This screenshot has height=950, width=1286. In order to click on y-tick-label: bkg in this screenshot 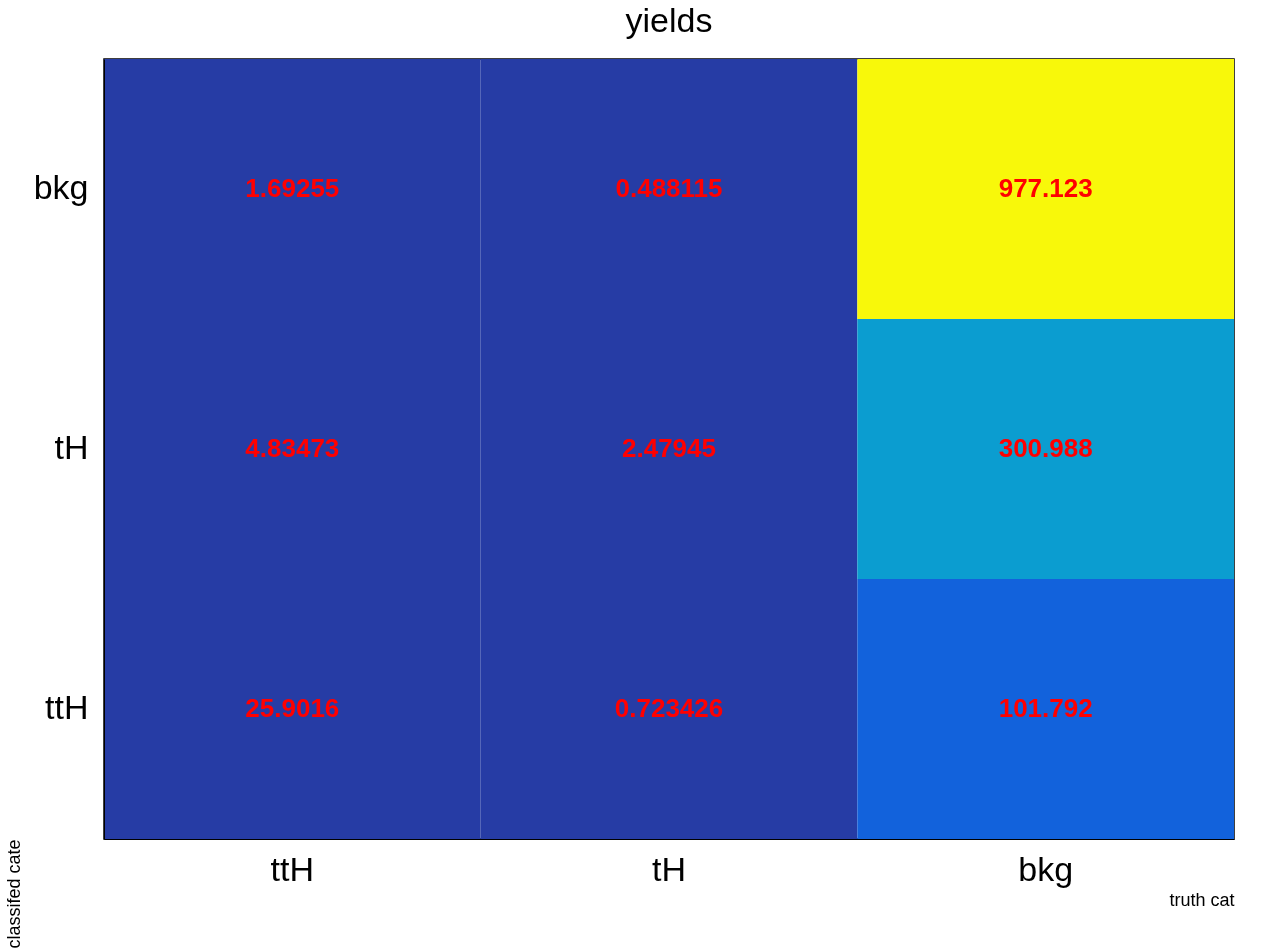, I will do `click(61, 187)`.